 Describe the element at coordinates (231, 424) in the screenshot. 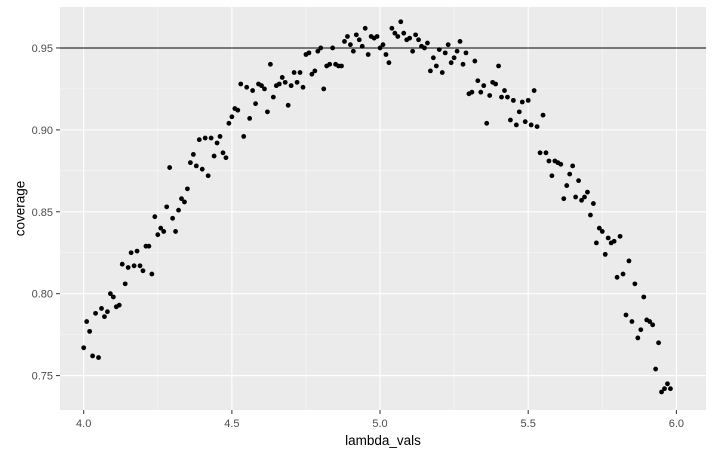

I see `x-tick-label: 4.5` at that location.